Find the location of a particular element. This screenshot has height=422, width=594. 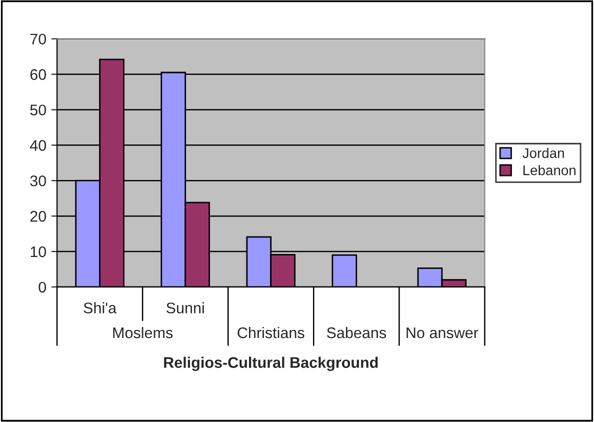

x-tick-label: Christians is located at coordinates (271, 332).